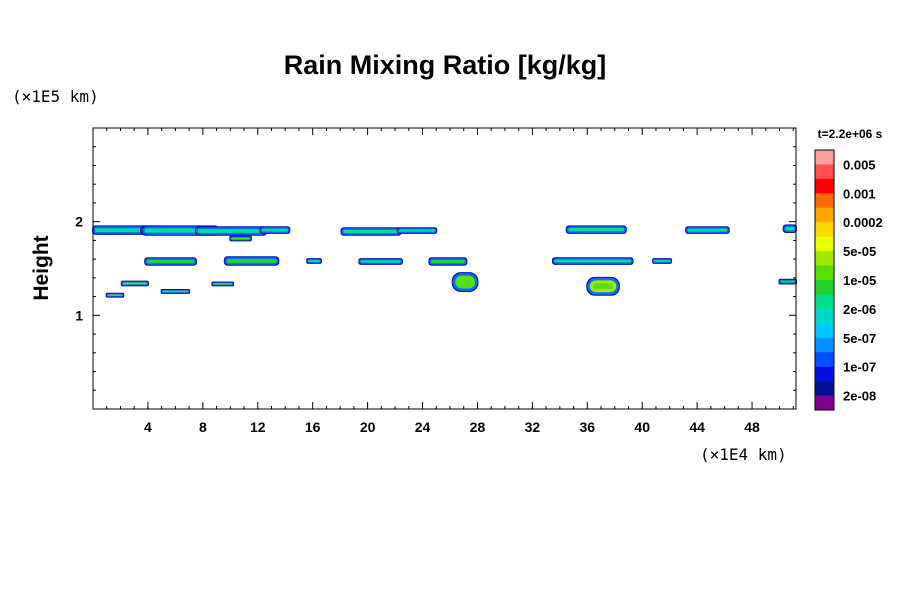 The image size is (900, 600). I want to click on rain-regions, so click(444, 261).